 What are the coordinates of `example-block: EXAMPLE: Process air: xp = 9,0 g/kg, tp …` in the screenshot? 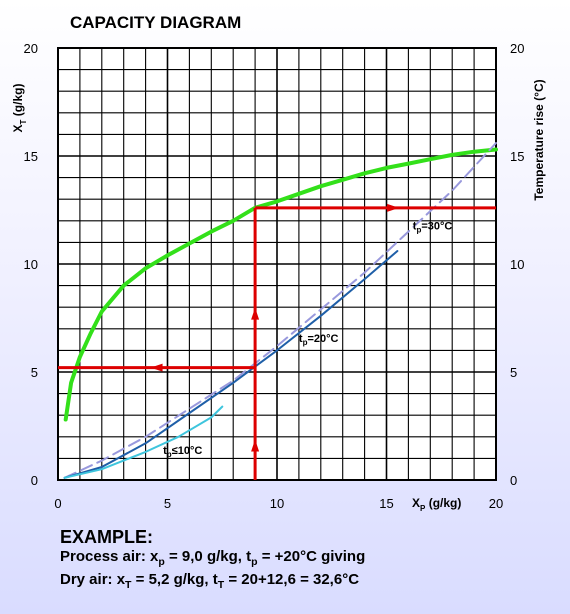 It's located at (310, 560).